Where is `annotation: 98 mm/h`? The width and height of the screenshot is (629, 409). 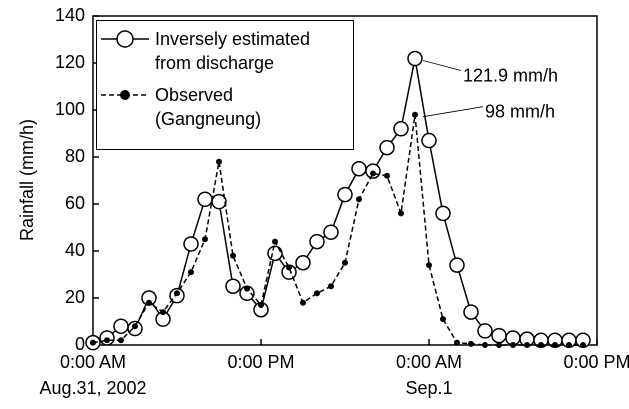 annotation: 98 mm/h is located at coordinates (520, 111).